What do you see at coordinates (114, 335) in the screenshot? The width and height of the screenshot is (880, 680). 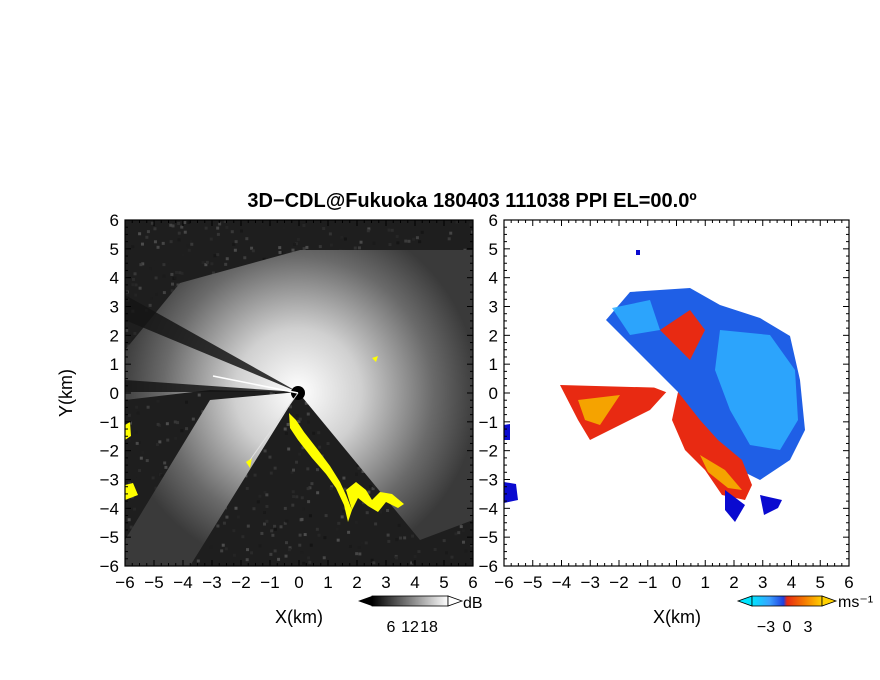 I see `y-tick-label: 2` at bounding box center [114, 335].